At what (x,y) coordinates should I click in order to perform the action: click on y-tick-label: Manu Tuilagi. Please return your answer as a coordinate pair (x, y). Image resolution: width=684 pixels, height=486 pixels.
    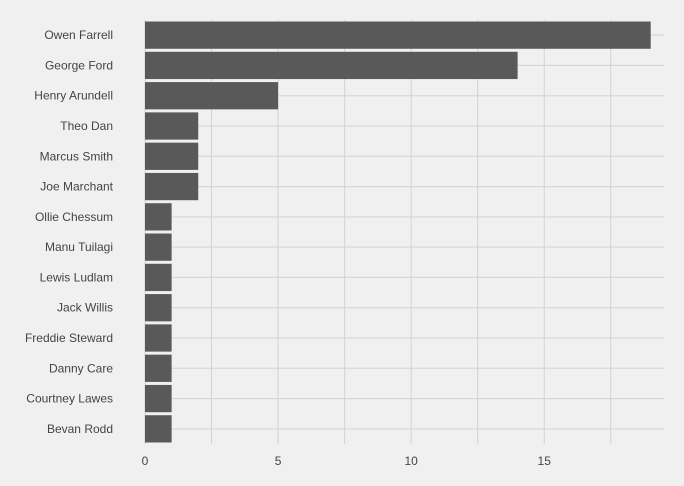
    Looking at the image, I should click on (79, 247).